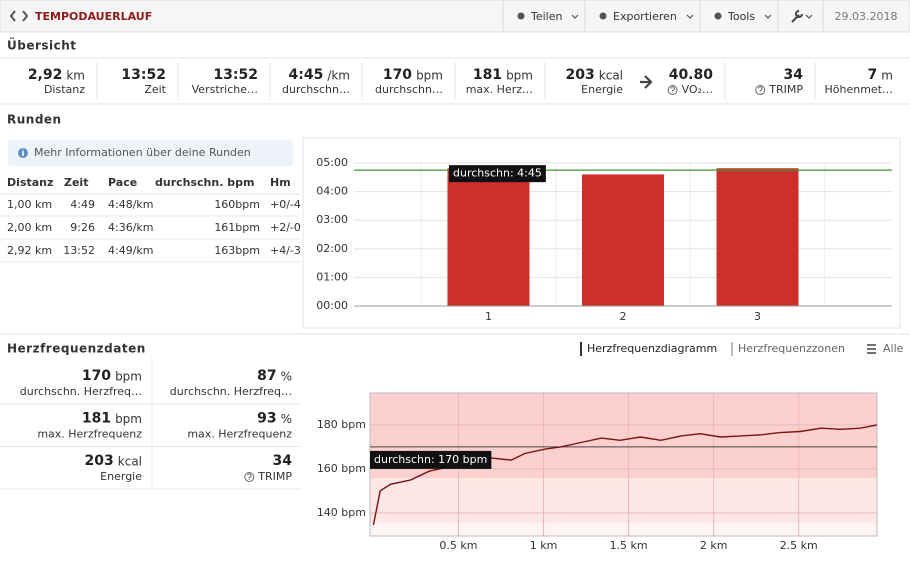 The width and height of the screenshot is (910, 566). Describe the element at coordinates (285, 250) in the screenshot. I see `table-cell: +4/-3` at that location.